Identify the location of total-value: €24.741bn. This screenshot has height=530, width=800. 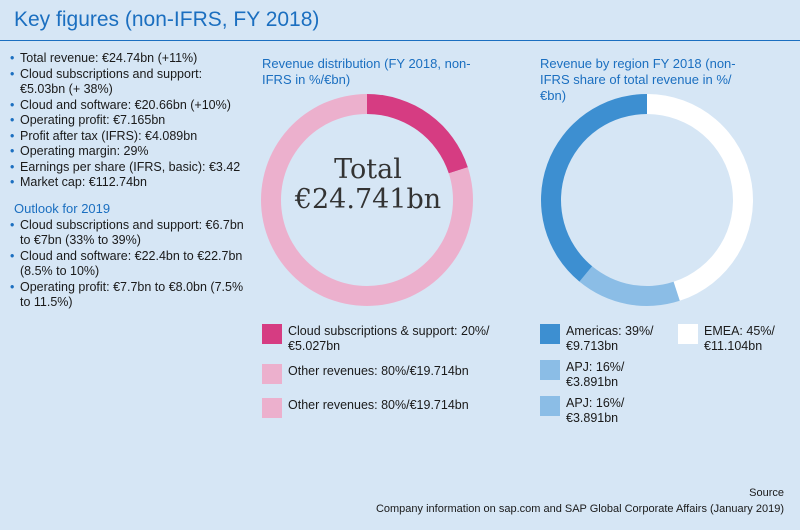
(368, 199).